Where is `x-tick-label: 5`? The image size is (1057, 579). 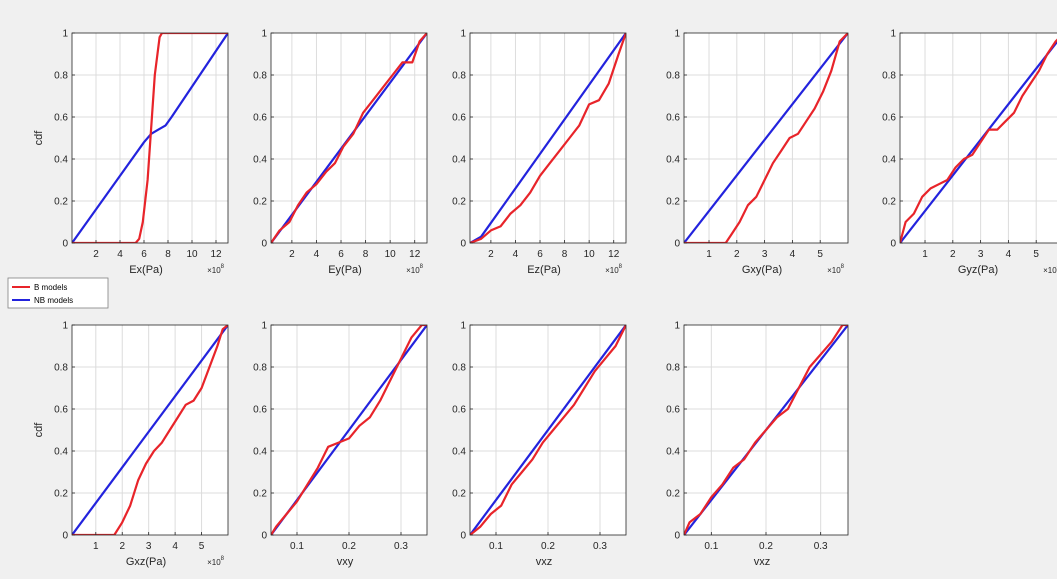
x-tick-label: 5 is located at coordinates (820, 254).